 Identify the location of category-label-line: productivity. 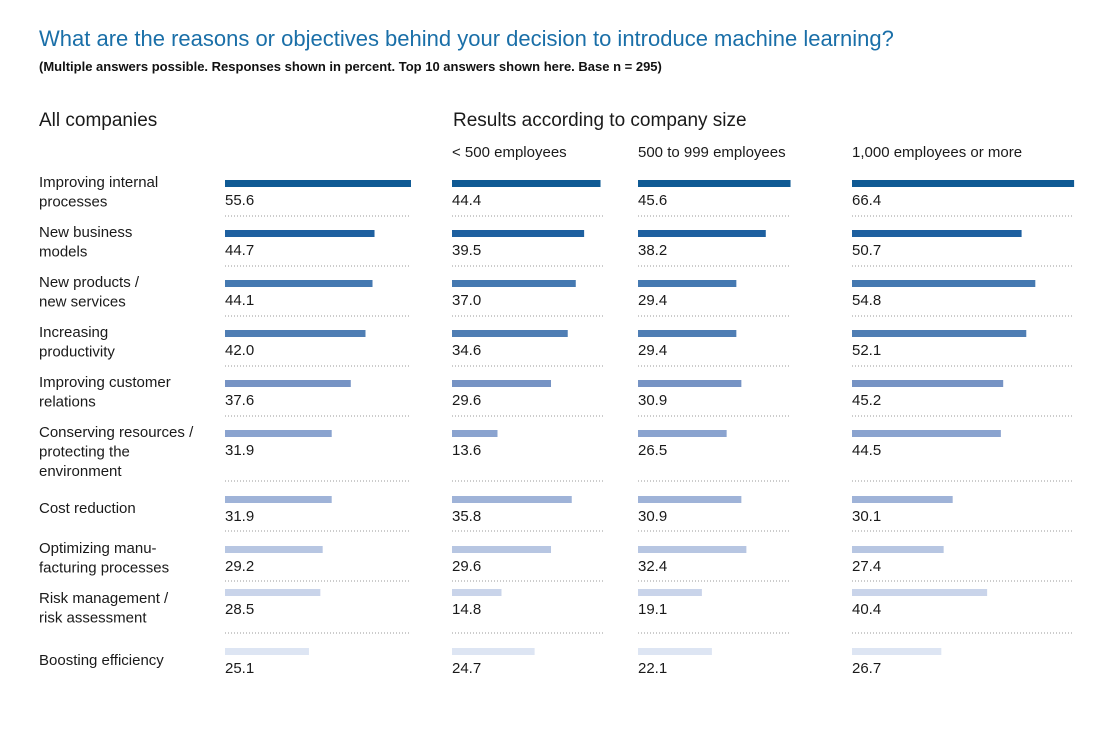
(77, 352).